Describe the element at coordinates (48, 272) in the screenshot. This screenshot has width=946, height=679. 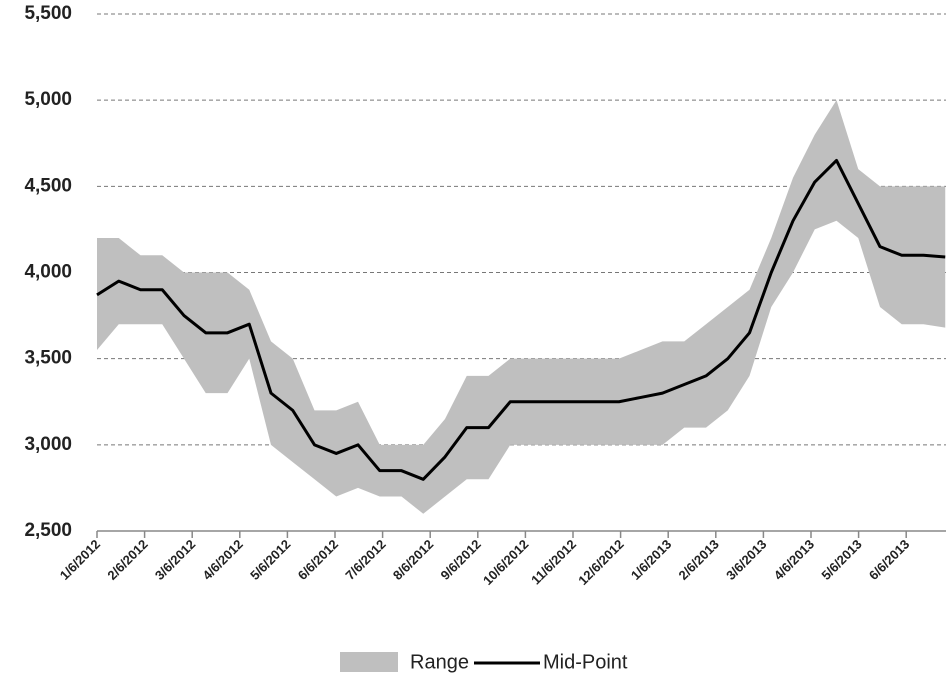
I see `y-tick-label: 4,000` at that location.